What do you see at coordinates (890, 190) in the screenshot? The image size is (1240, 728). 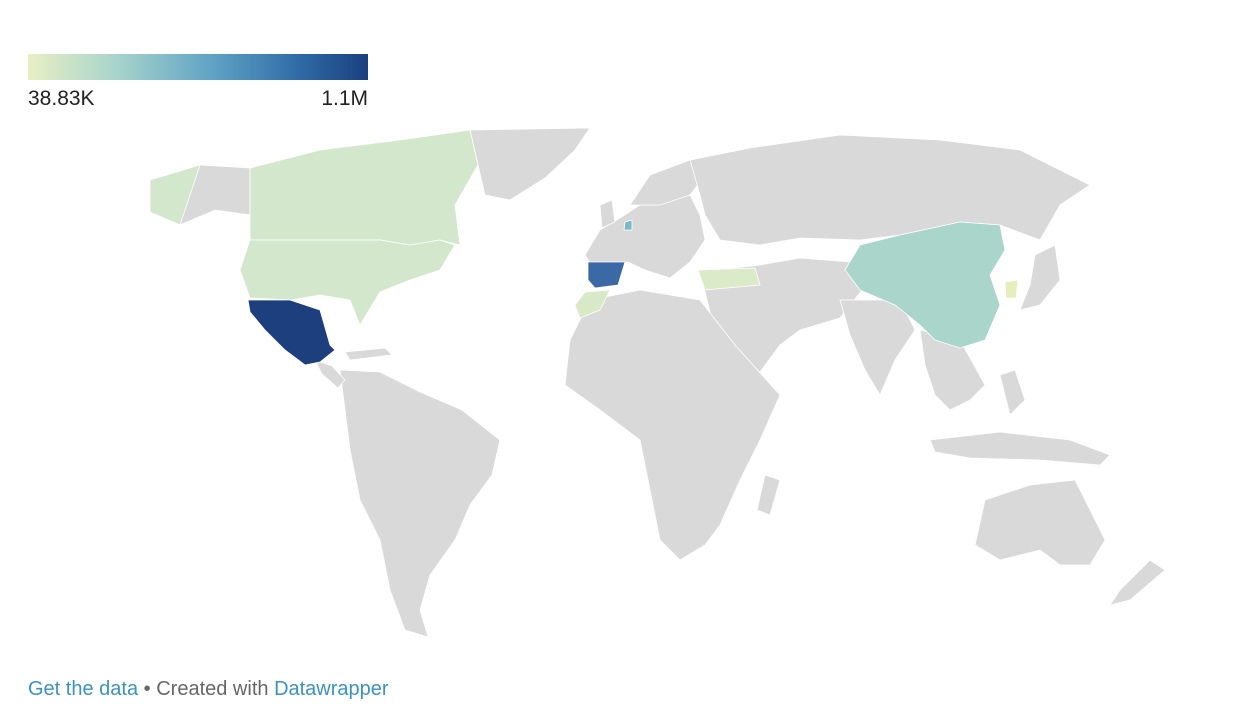 I see `region-russia` at bounding box center [890, 190].